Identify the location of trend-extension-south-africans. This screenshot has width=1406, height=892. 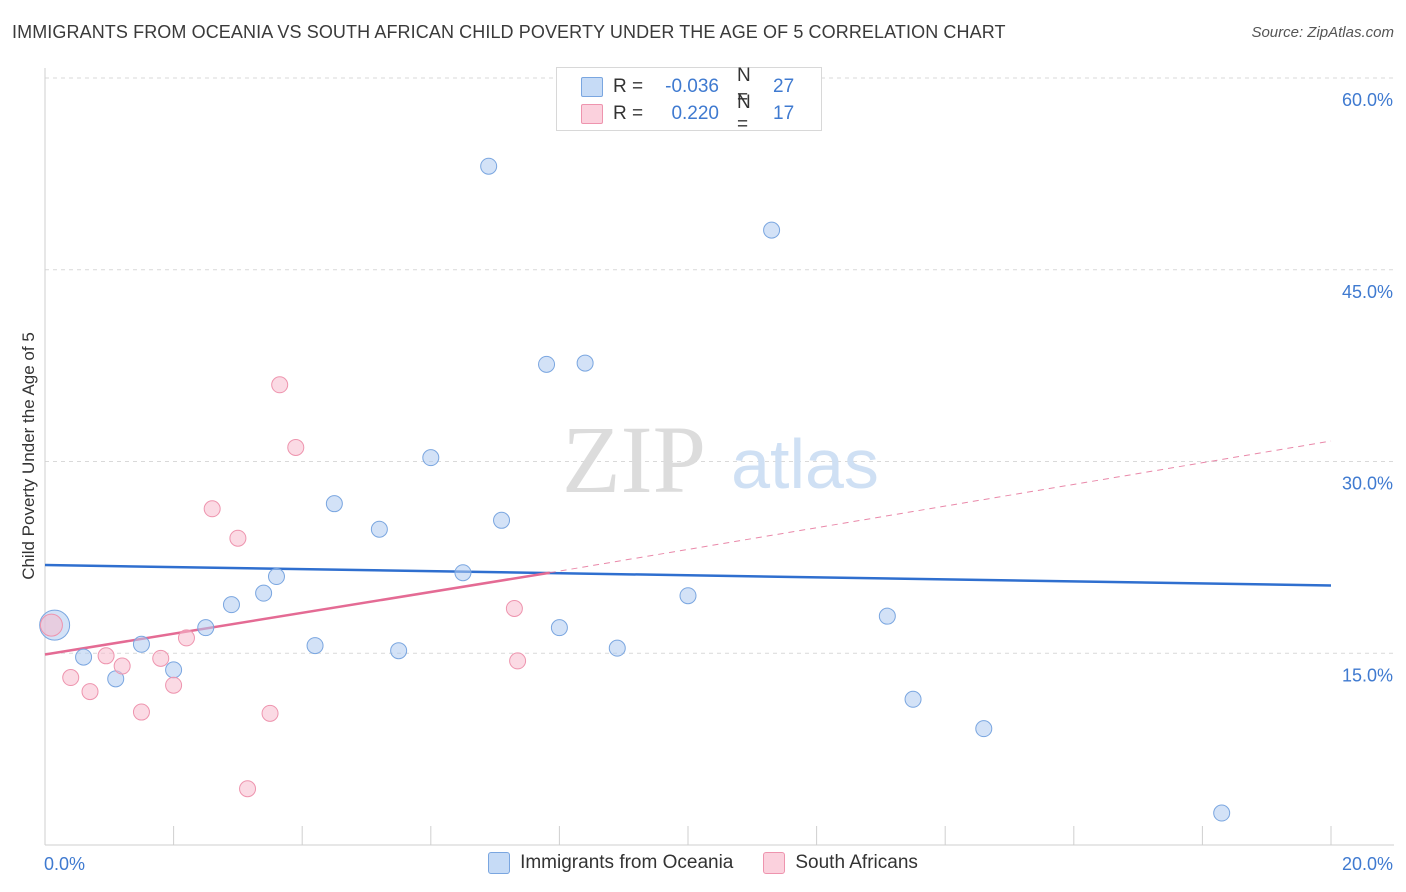
(940, 507).